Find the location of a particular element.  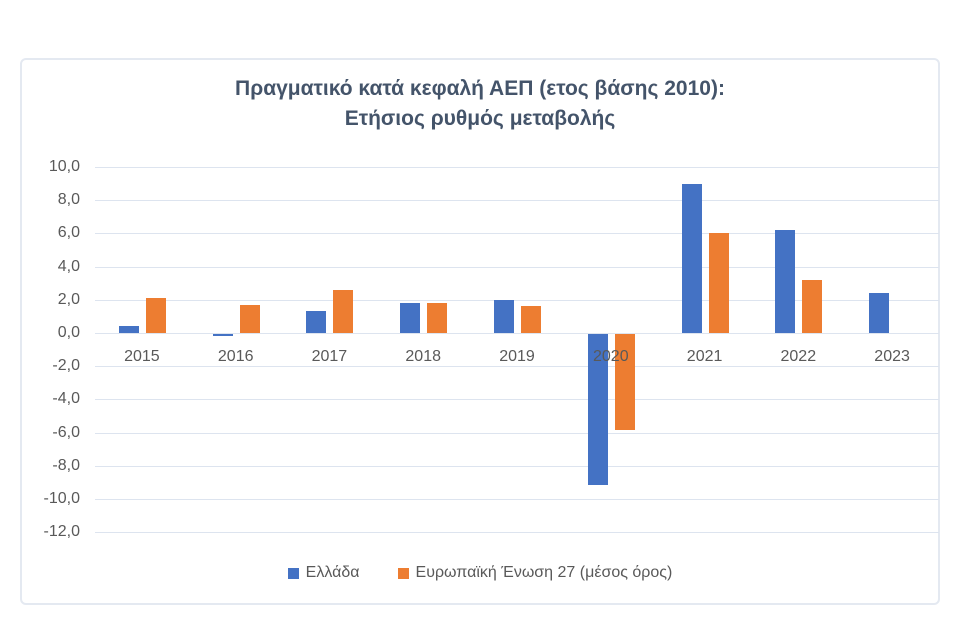

bar-series1-2019 is located at coordinates (504, 316).